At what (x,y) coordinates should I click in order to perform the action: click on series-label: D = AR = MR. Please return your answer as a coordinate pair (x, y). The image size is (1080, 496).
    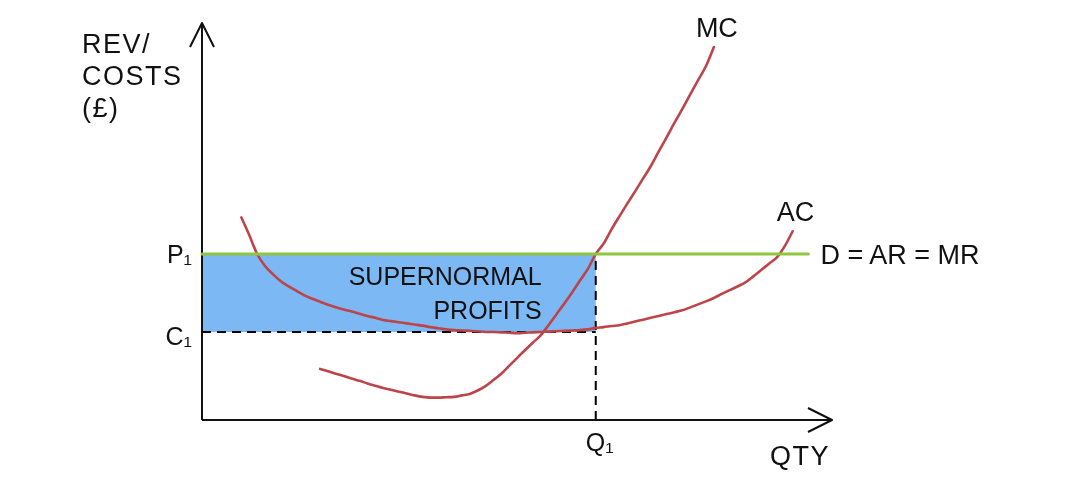
    Looking at the image, I should click on (900, 254).